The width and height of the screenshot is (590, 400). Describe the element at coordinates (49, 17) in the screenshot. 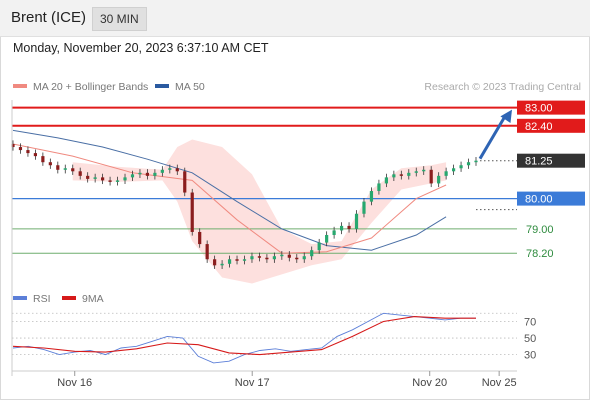

I see `instrument-title: Brent (ICE)` at that location.